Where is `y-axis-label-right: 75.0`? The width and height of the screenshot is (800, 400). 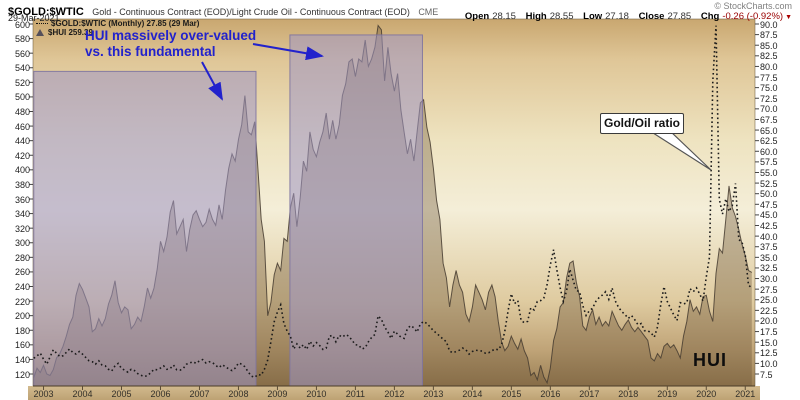
y-axis-label-right: 75.0 is located at coordinates (769, 88).